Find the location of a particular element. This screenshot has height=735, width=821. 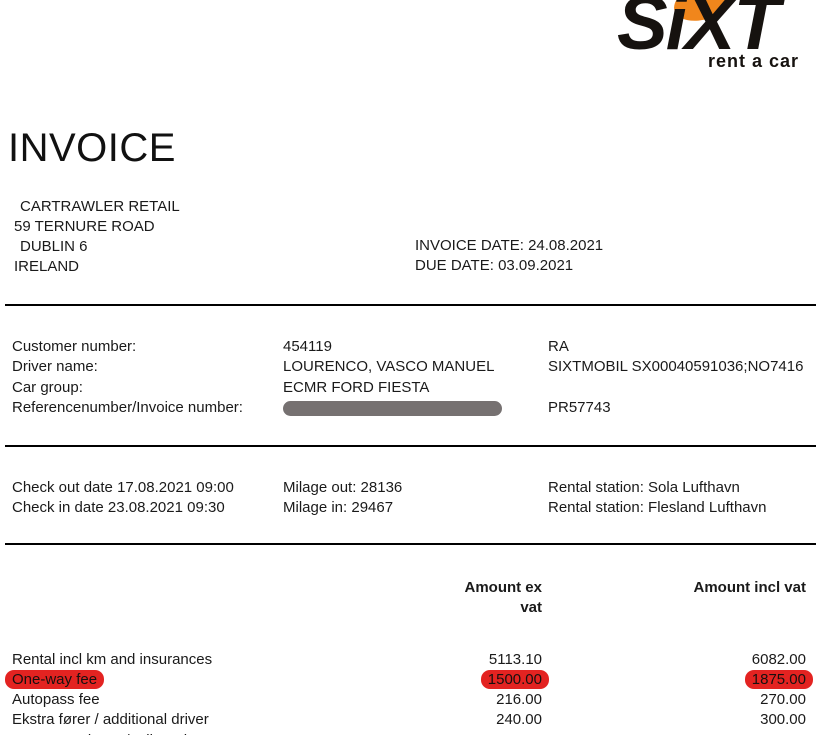

car-group-label: Car group: is located at coordinates (47, 387).